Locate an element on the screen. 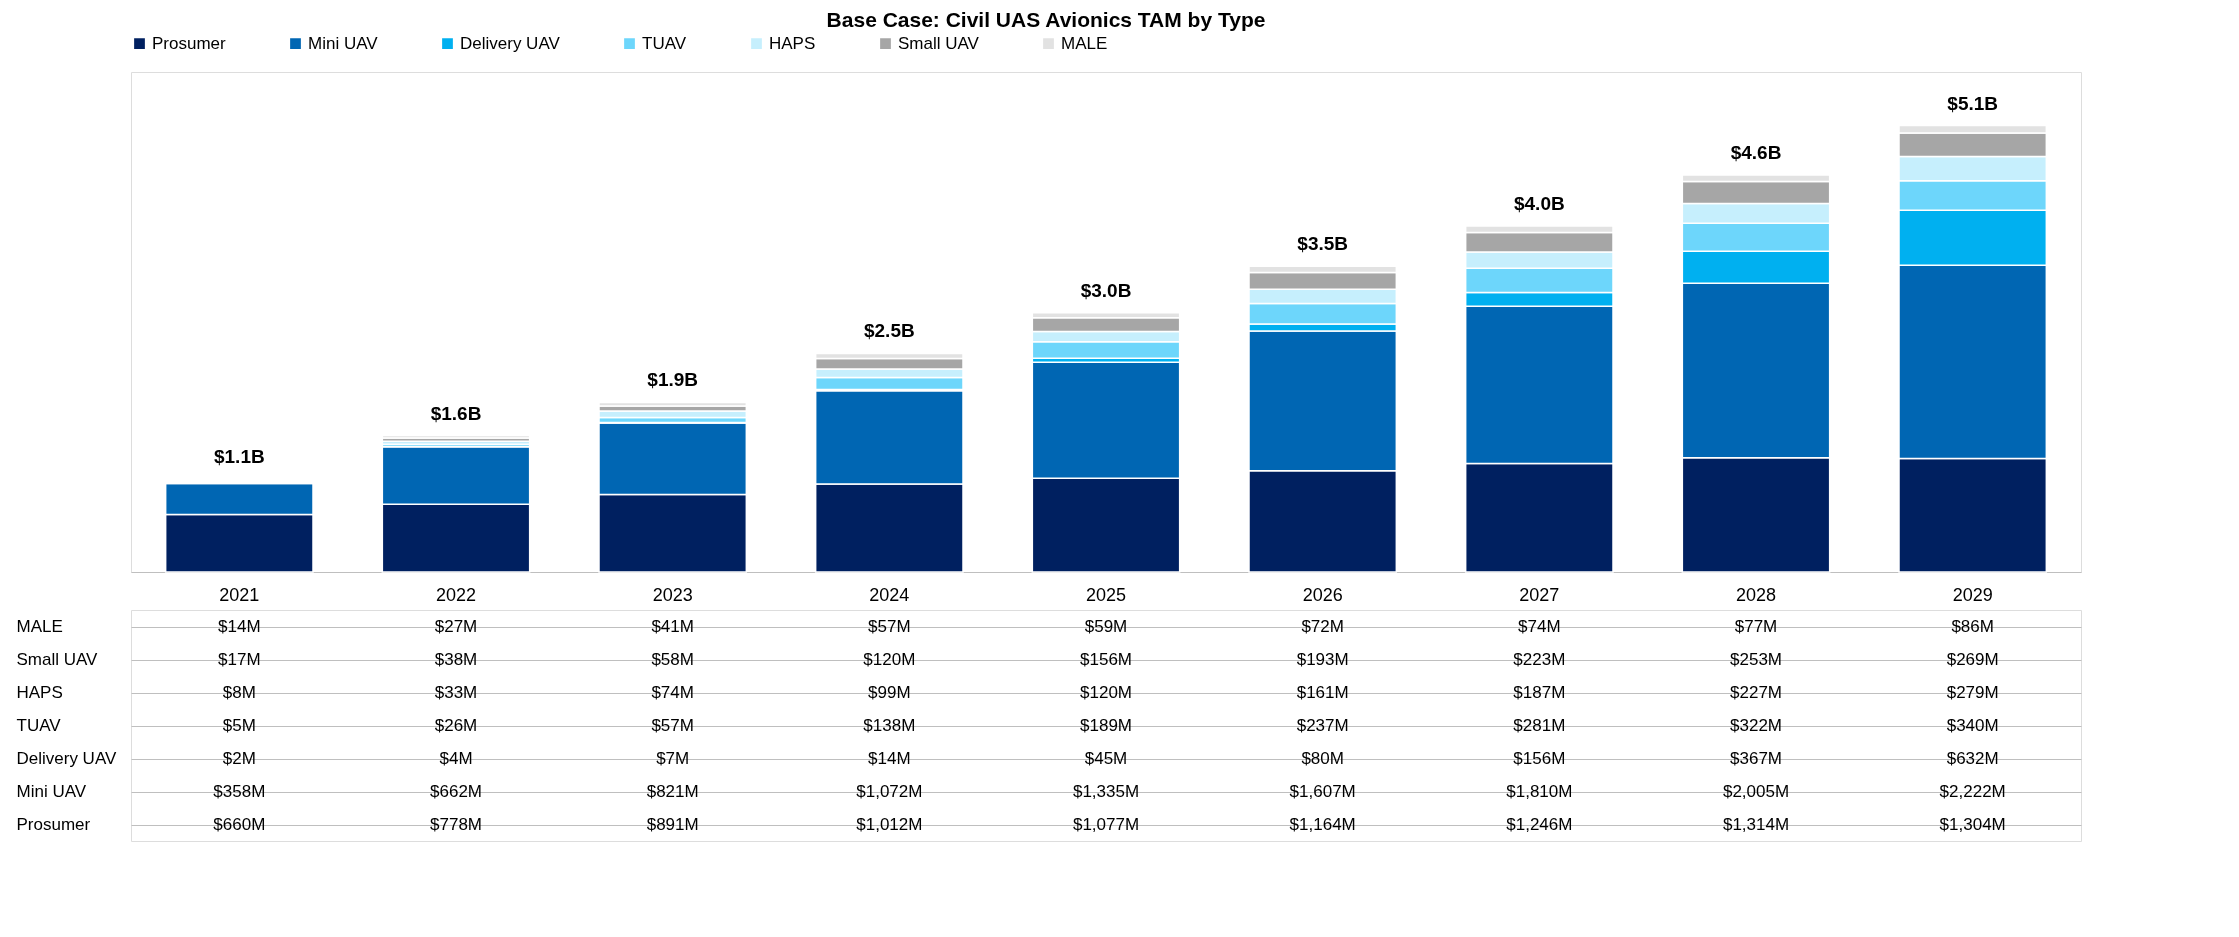  legend-label: HAPS is located at coordinates (792, 43).